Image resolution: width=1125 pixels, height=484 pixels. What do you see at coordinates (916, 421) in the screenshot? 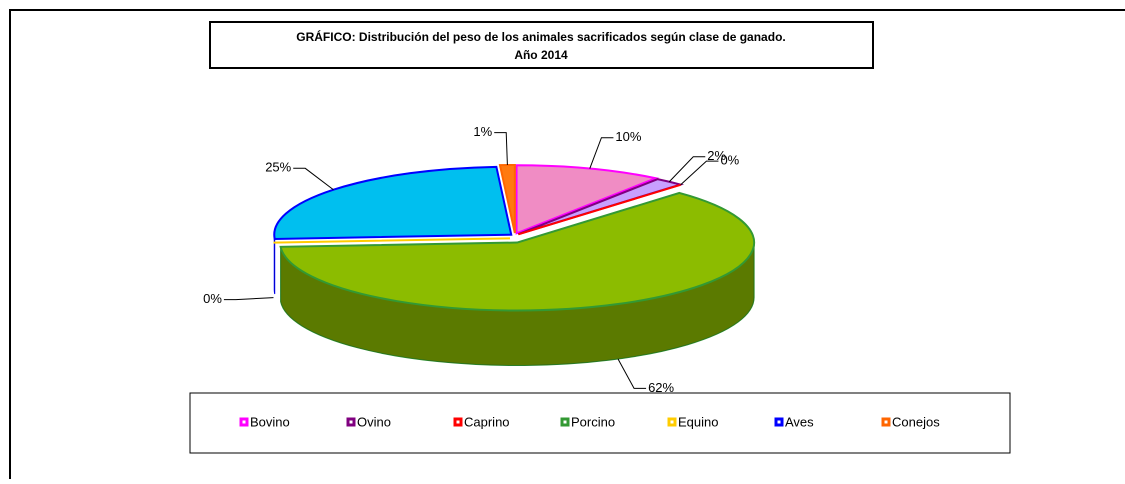
I see `legend-label: Conejos` at bounding box center [916, 421].